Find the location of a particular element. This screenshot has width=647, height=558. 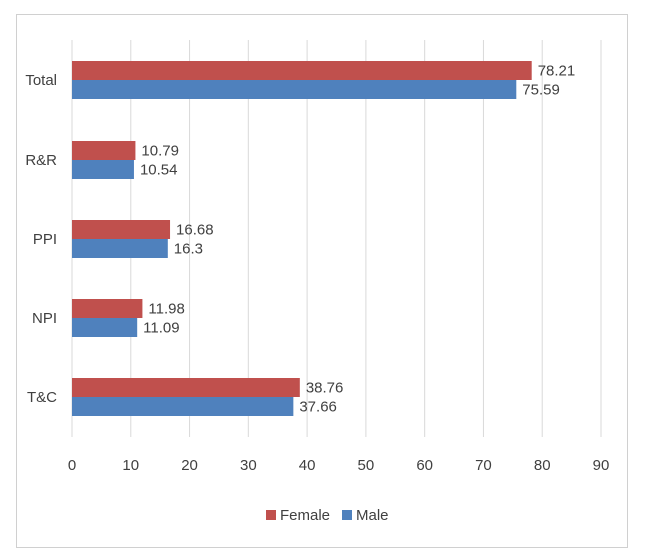

data-label-male: 10.54 is located at coordinates (159, 170).